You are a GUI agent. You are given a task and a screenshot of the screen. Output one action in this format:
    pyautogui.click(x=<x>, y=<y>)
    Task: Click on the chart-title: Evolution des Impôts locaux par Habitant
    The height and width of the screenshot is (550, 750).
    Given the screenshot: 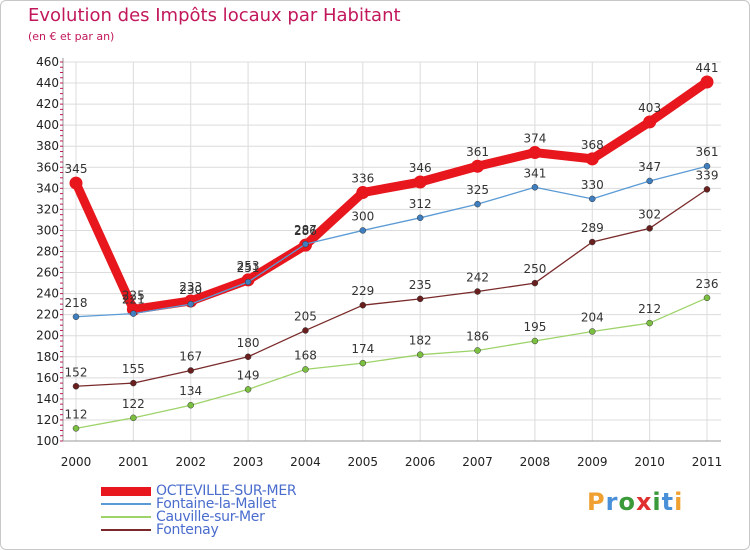 What is the action you would take?
    pyautogui.click(x=214, y=15)
    